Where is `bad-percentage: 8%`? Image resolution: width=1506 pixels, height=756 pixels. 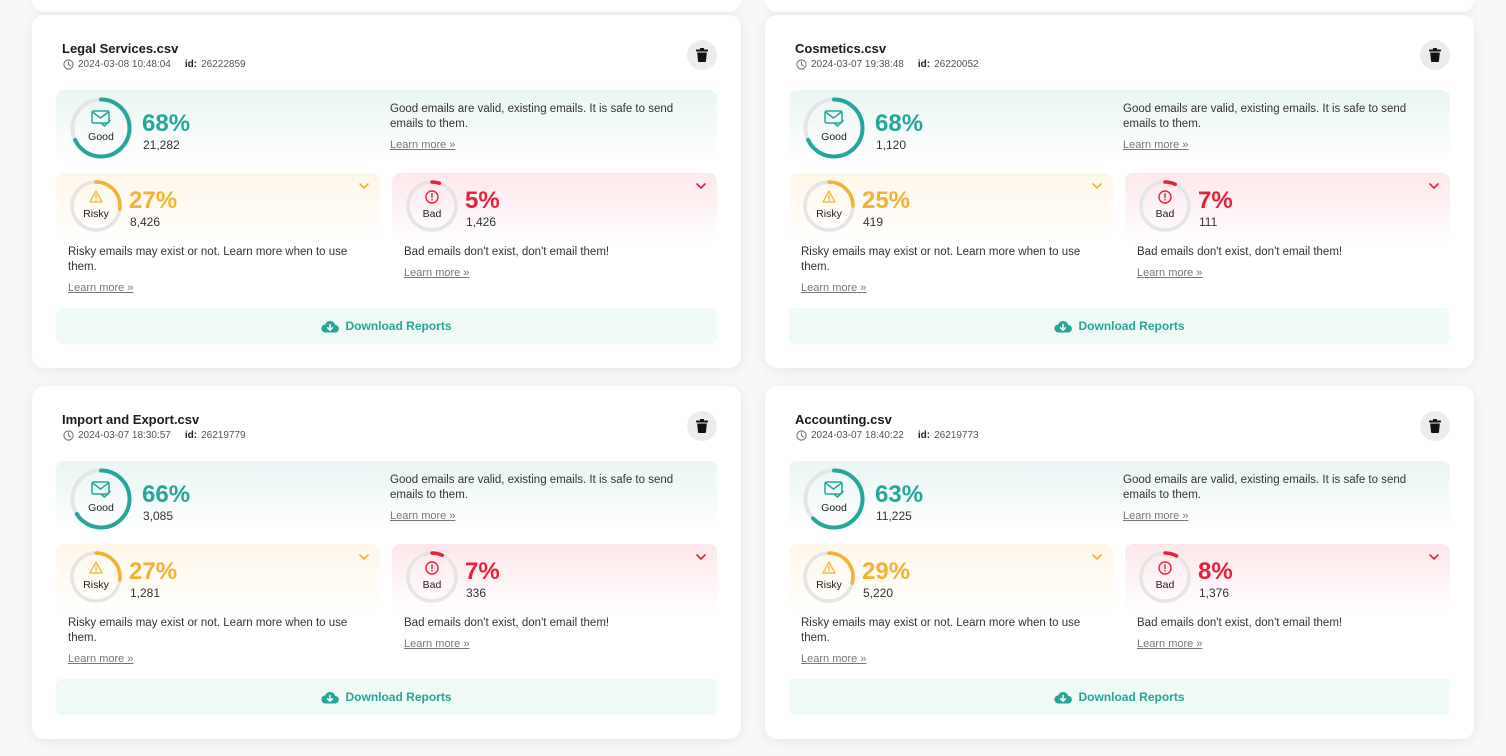 bad-percentage: 8% is located at coordinates (1215, 571).